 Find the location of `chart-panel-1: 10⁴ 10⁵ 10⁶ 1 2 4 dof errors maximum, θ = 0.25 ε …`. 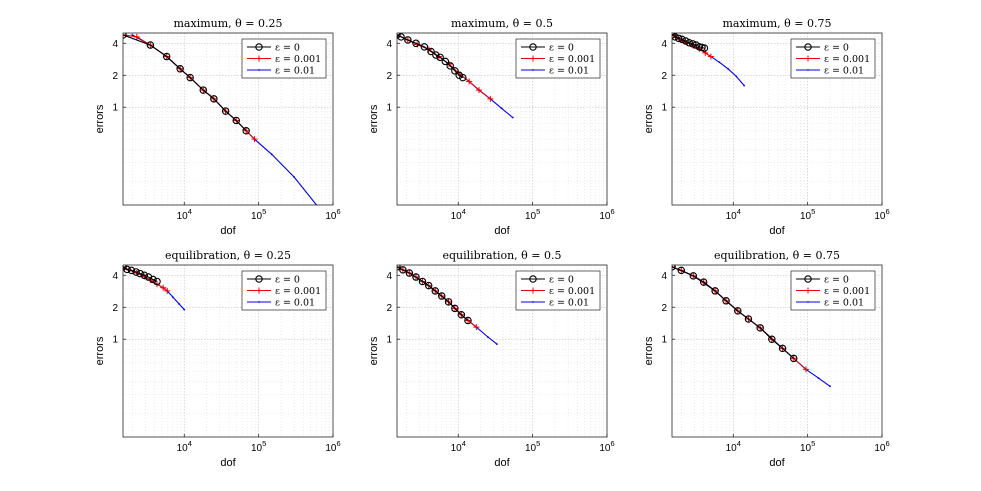

chart-panel-1: 10⁴ 10⁵ 10⁶ 1 2 4 dof errors maximum, θ = 0.25 ε … is located at coordinates (217, 127).